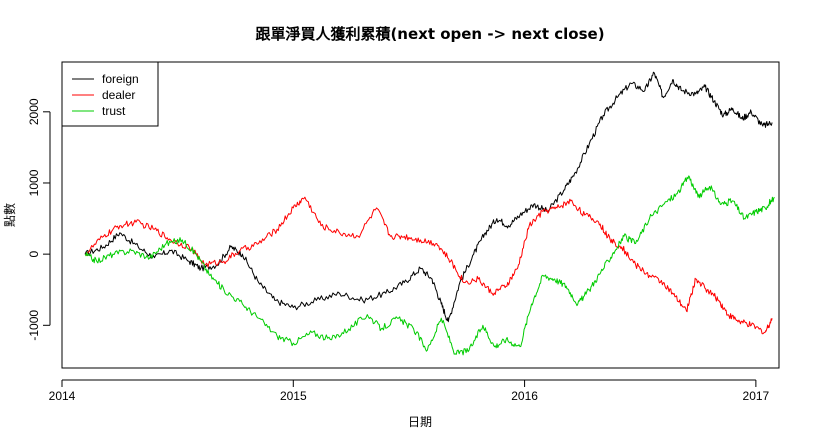 The width and height of the screenshot is (839, 446). I want to click on x-tick-label: 2015, so click(293, 396).